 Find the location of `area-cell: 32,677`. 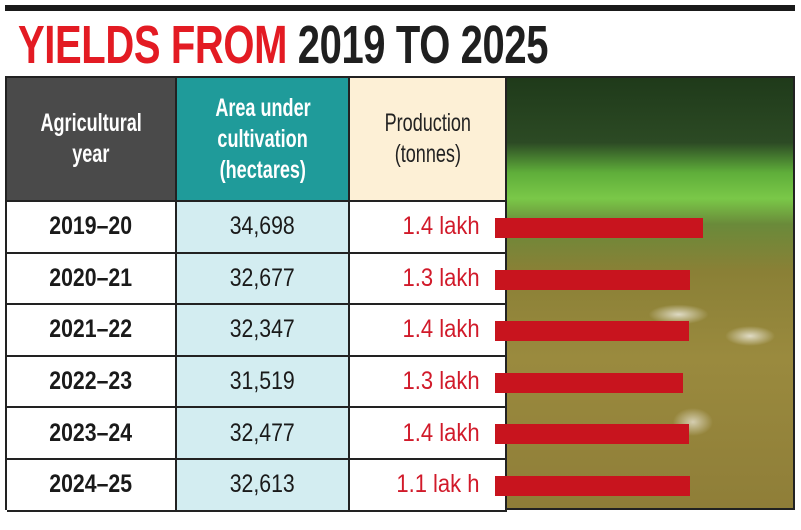

area-cell: 32,677 is located at coordinates (263, 279).